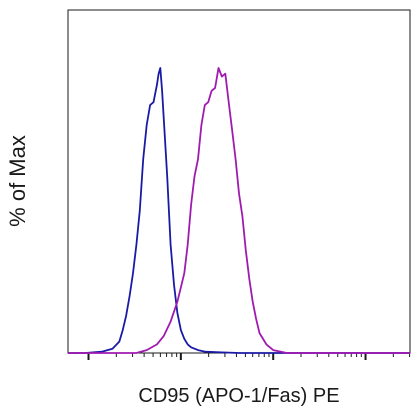  I want to click on x-axis-ticks, so click(249, 356).